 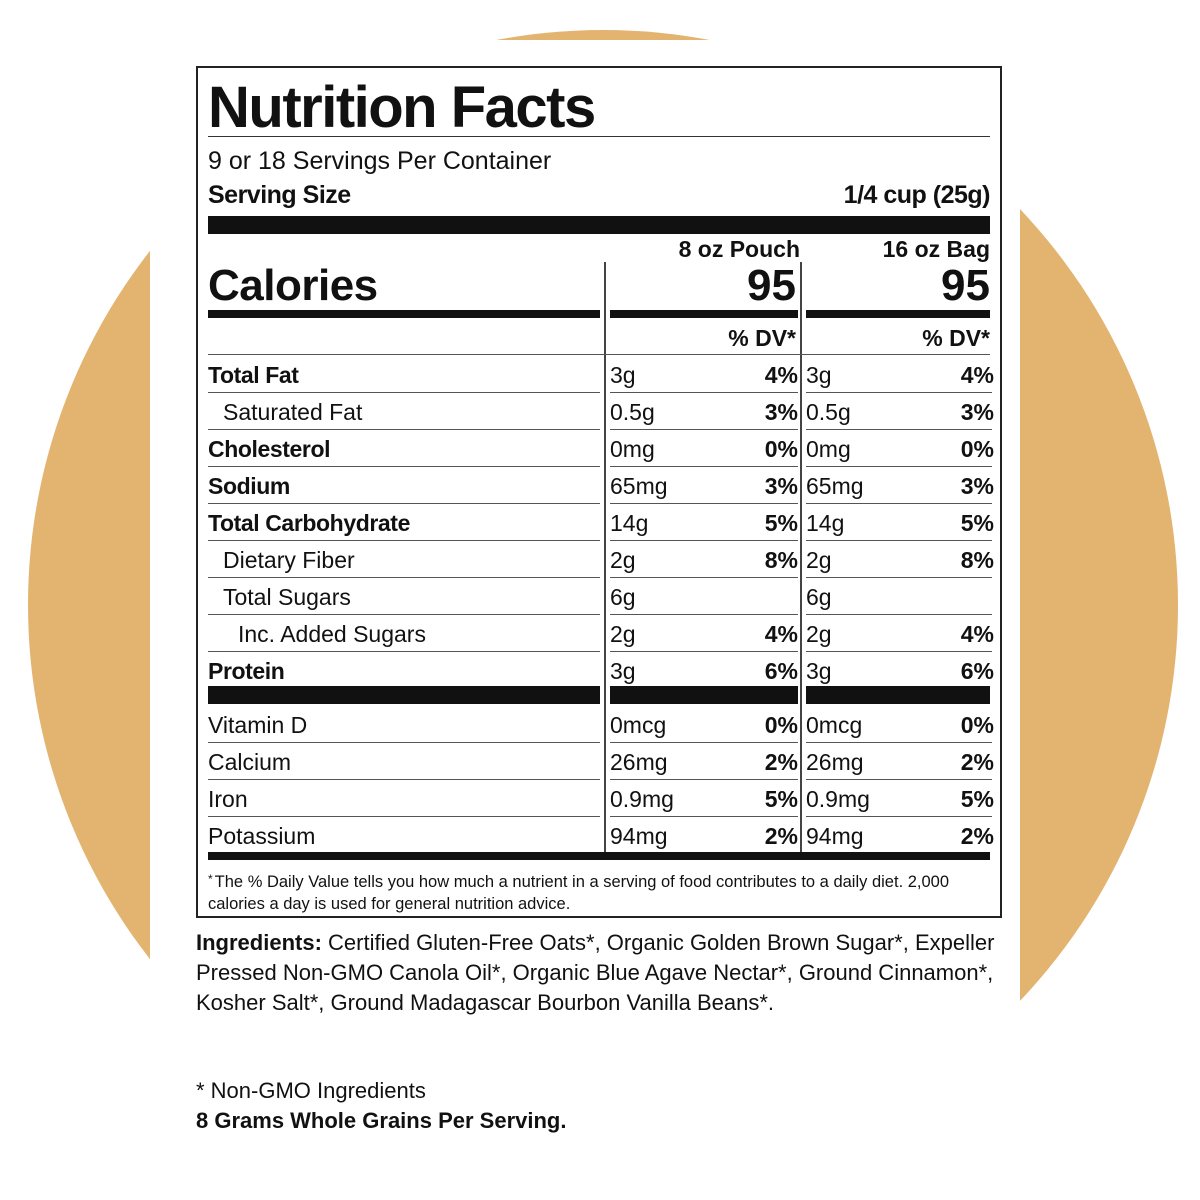 What do you see at coordinates (819, 597) in the screenshot?
I see `nutrient-amount-bag: 6g` at bounding box center [819, 597].